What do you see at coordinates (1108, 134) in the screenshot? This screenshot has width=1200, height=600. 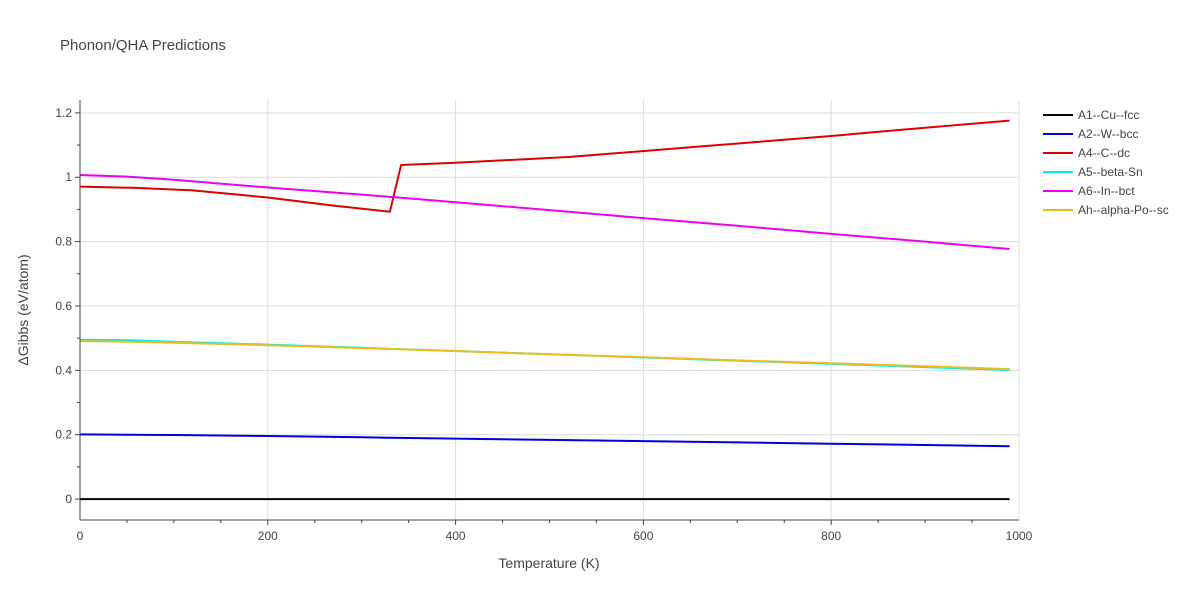 I see `legend-label: A2--W--bcc` at bounding box center [1108, 134].